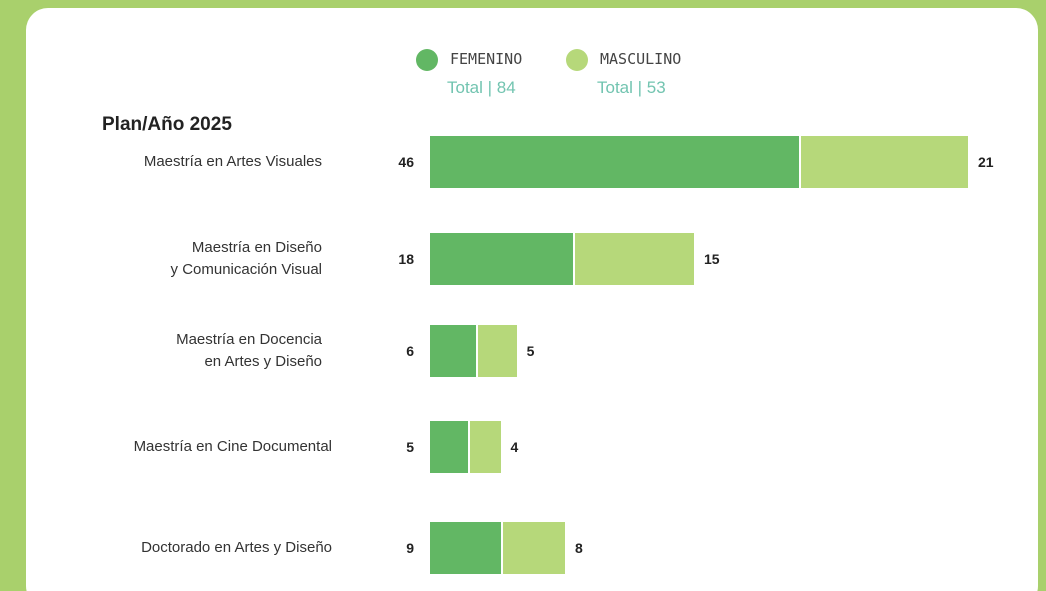 This screenshot has width=1046, height=591. Describe the element at coordinates (986, 162) in the screenshot. I see `value-label: 21` at that location.